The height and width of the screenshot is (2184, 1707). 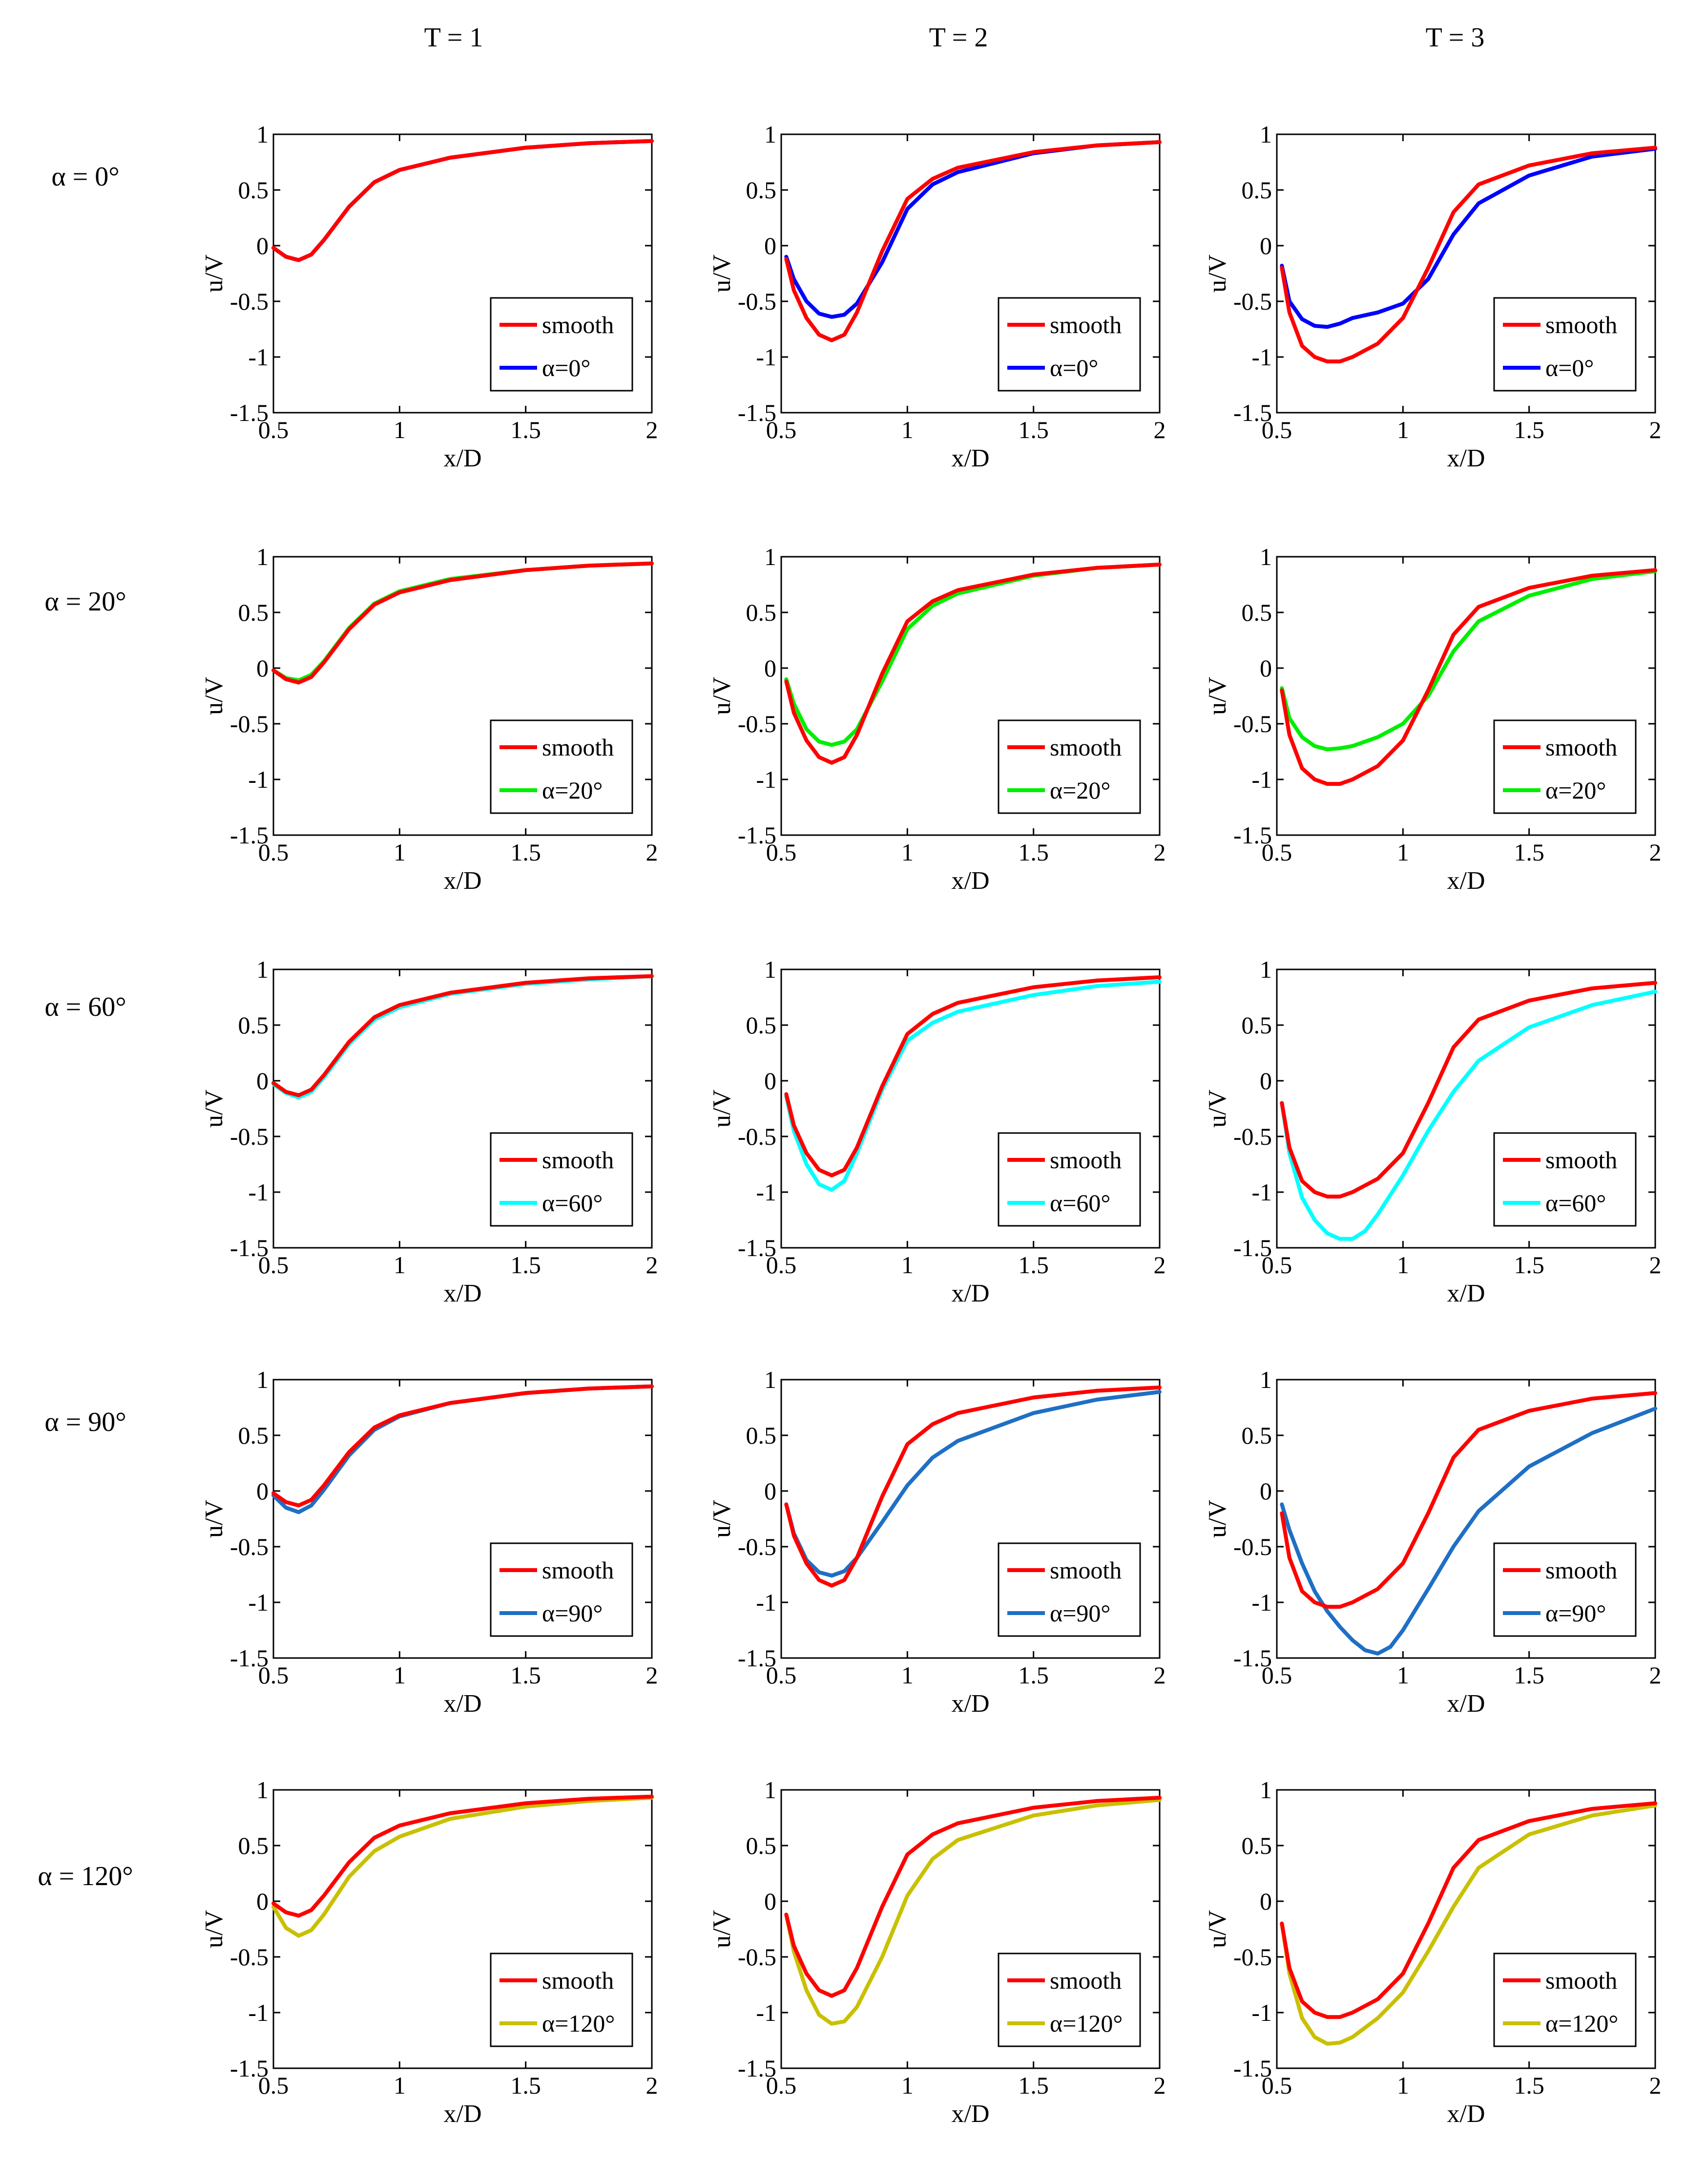 What do you see at coordinates (1080, 1203) in the screenshot?
I see `legend-label: α=60°` at bounding box center [1080, 1203].